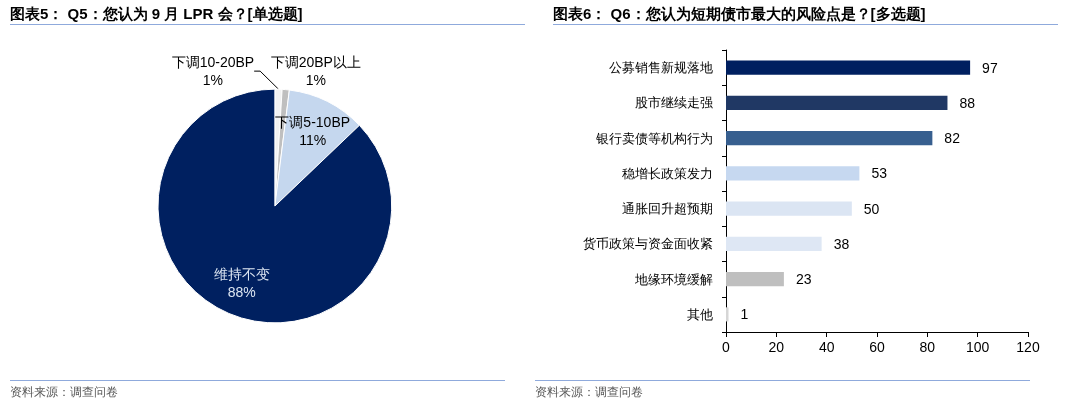 The image size is (1080, 409). What do you see at coordinates (267, 14) in the screenshot?
I see `chart-title: 图表5： Q5：您认为 9 月 LPR 会？[单选题]` at bounding box center [267, 14].